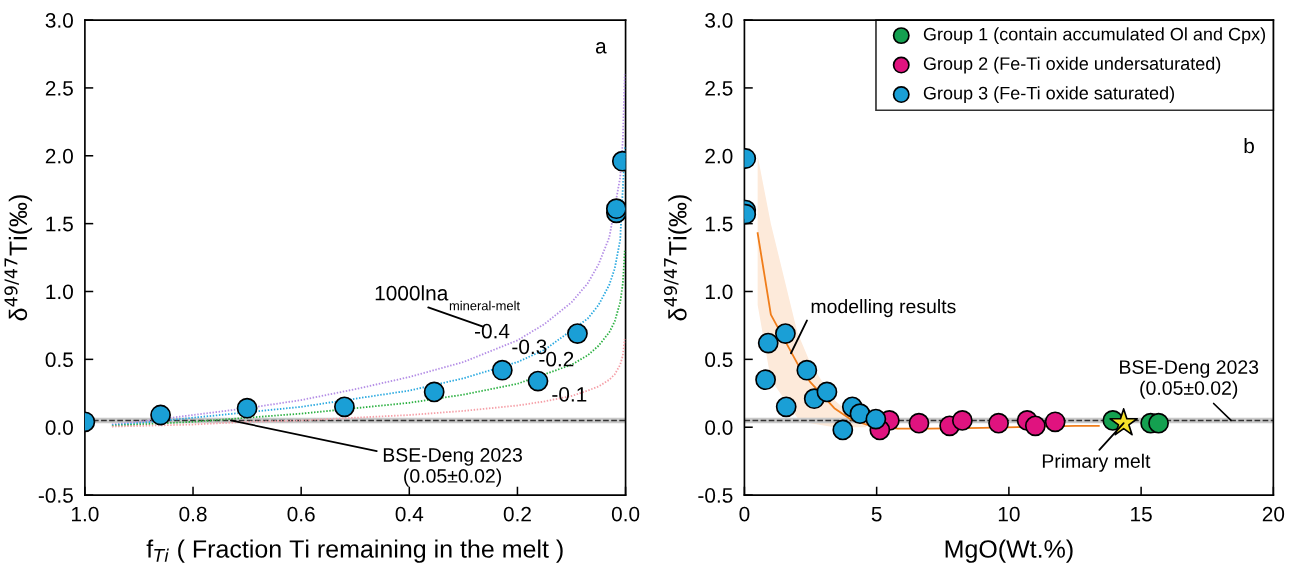 The width and height of the screenshot is (1306, 573). What do you see at coordinates (492, 331) in the screenshot?
I see `annotation: -0.4` at bounding box center [492, 331].